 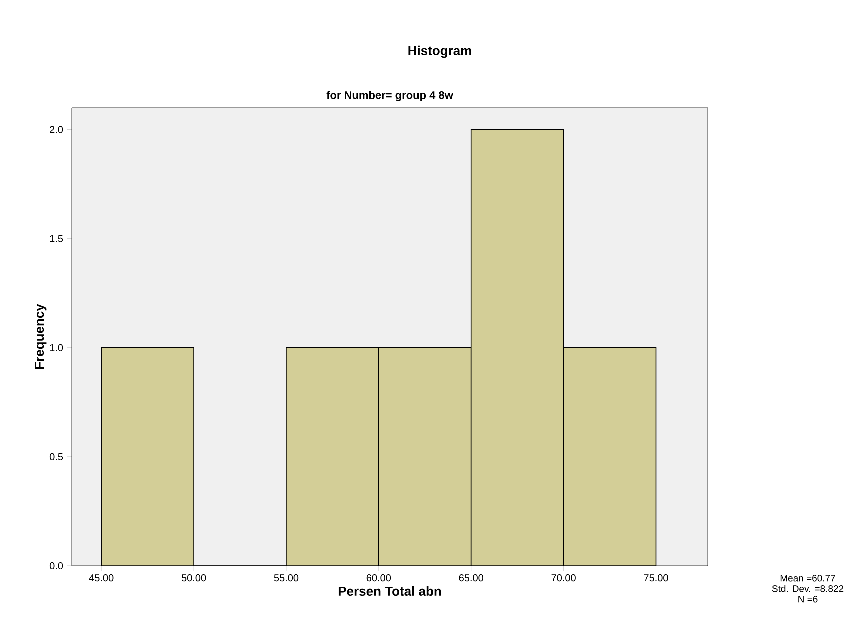 I want to click on text: Std. Dev. =8.822, so click(x=808, y=588).